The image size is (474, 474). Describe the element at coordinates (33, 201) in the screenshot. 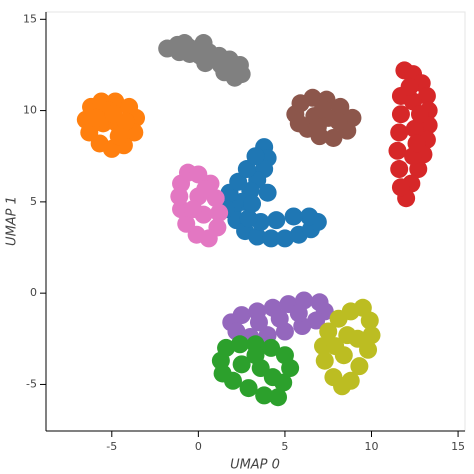

I see `y-tick-label: 5` at that location.